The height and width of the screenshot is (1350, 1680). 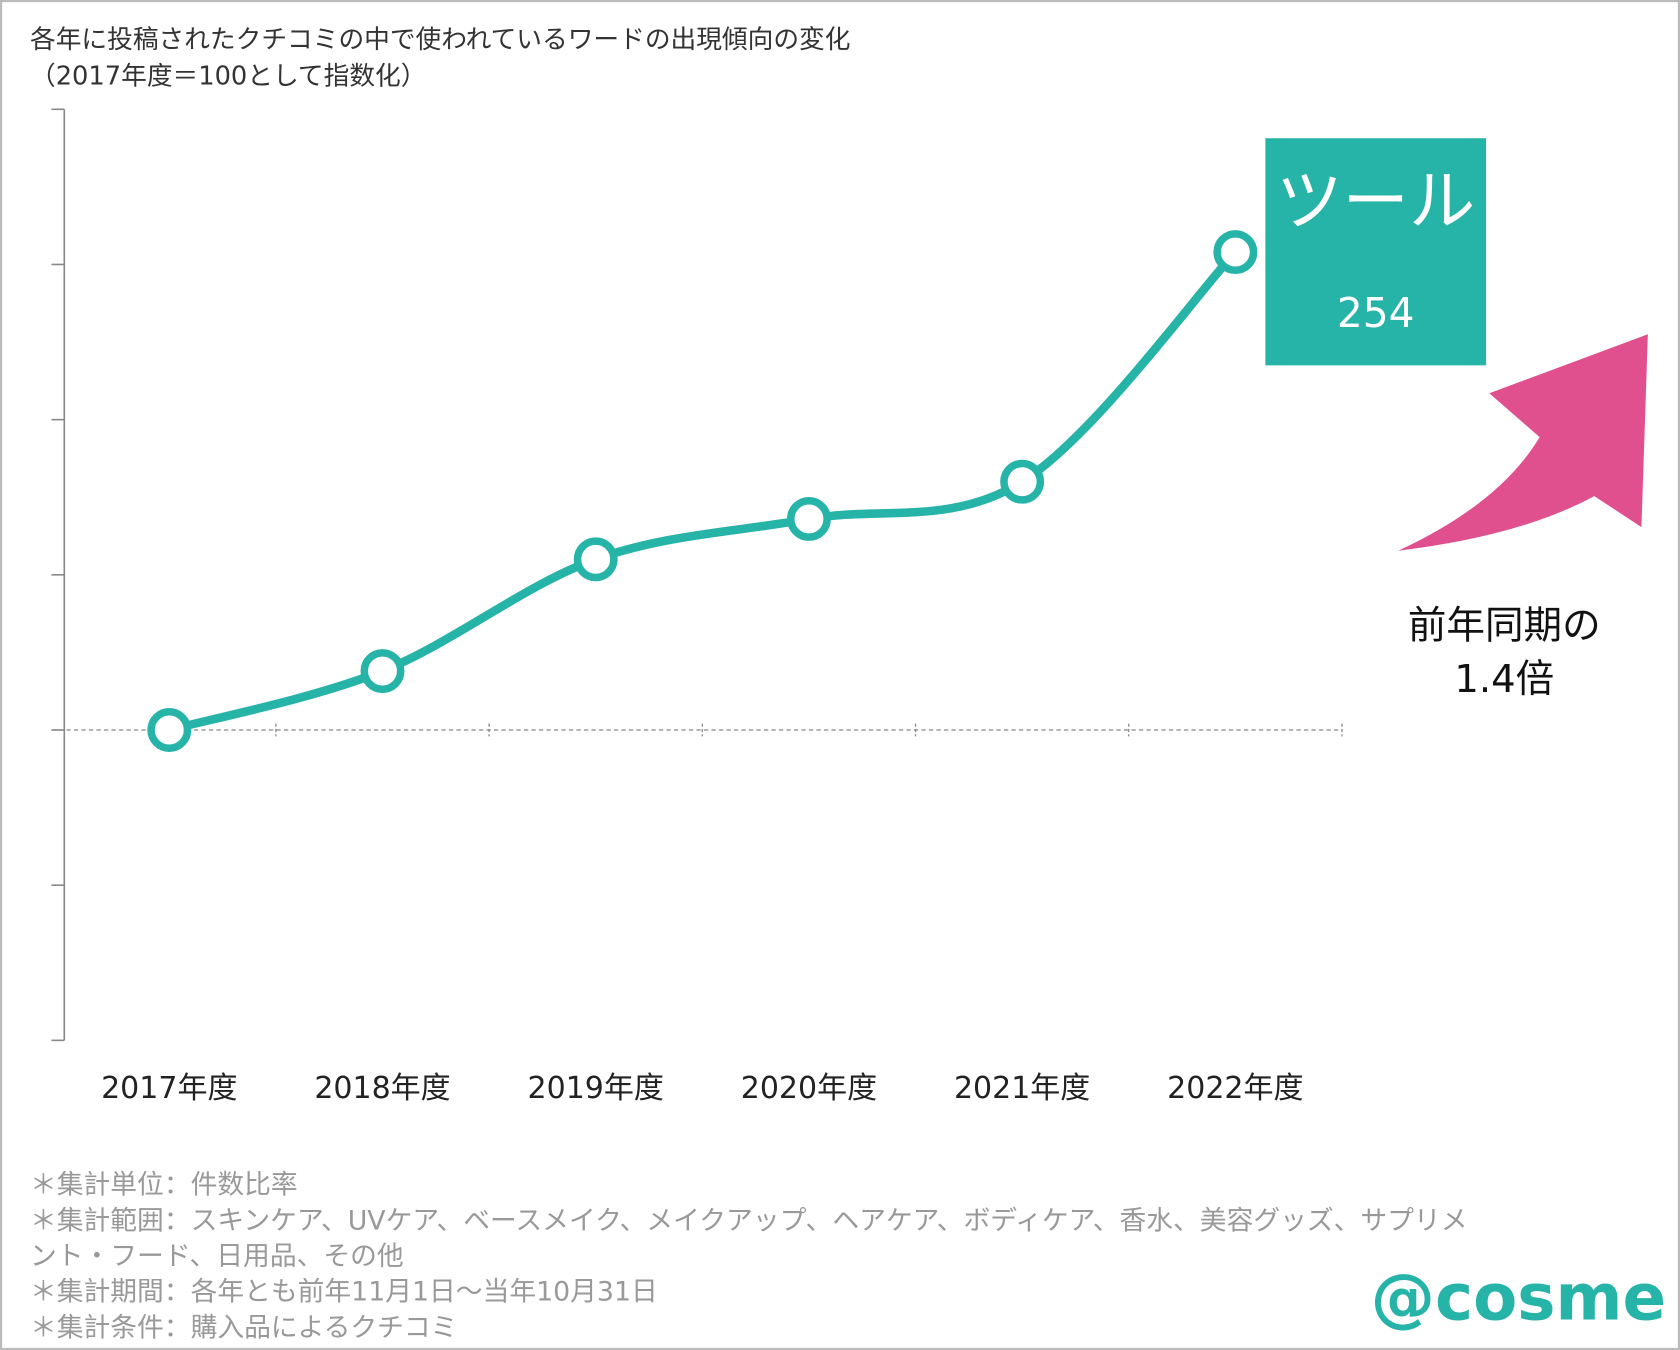 I want to click on footnote: ＊集計期間：各年とも前年11月1日〜当年10月31日, so click(x=344, y=1292).